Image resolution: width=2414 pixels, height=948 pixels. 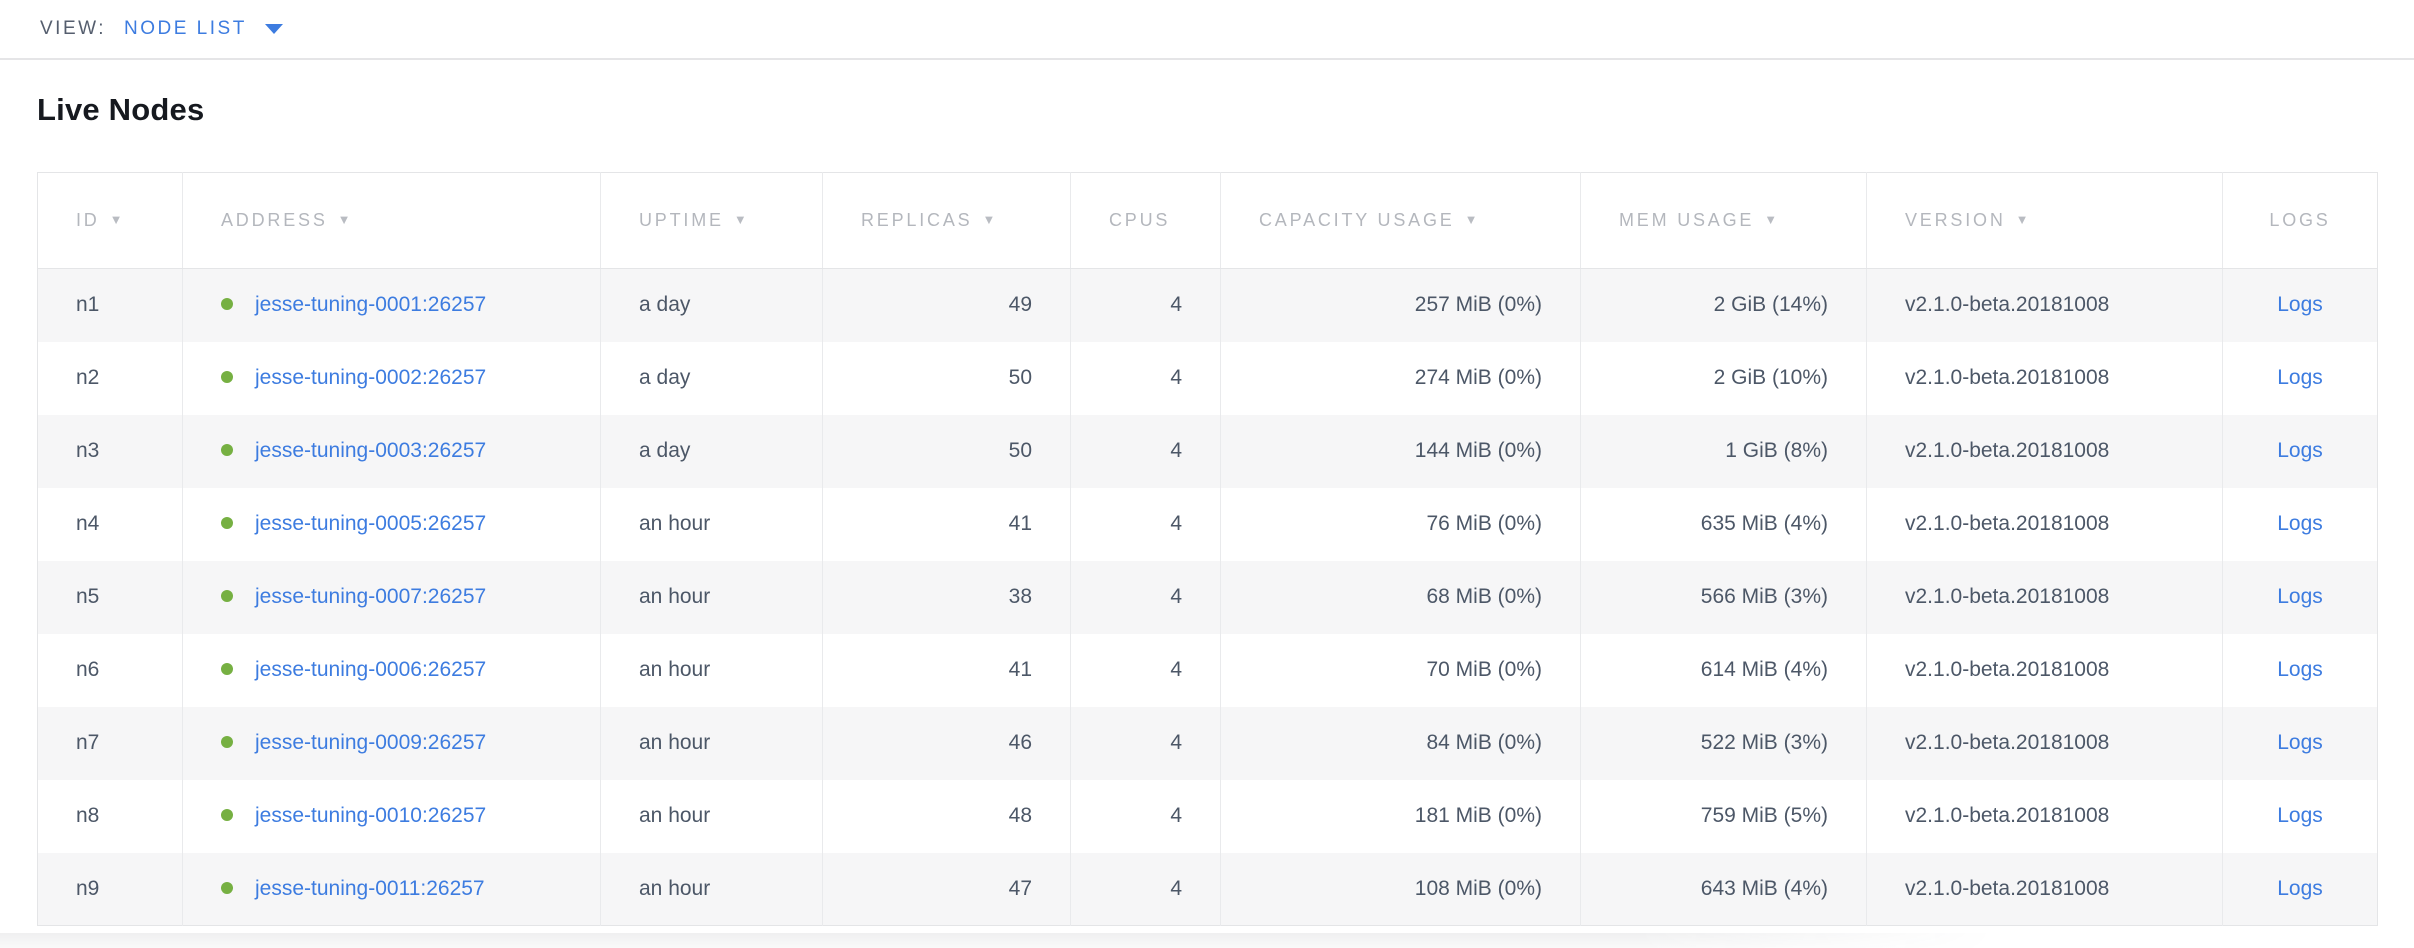 I want to click on node-address-cell: jesse-tuning-0007:26257, so click(x=391, y=597).